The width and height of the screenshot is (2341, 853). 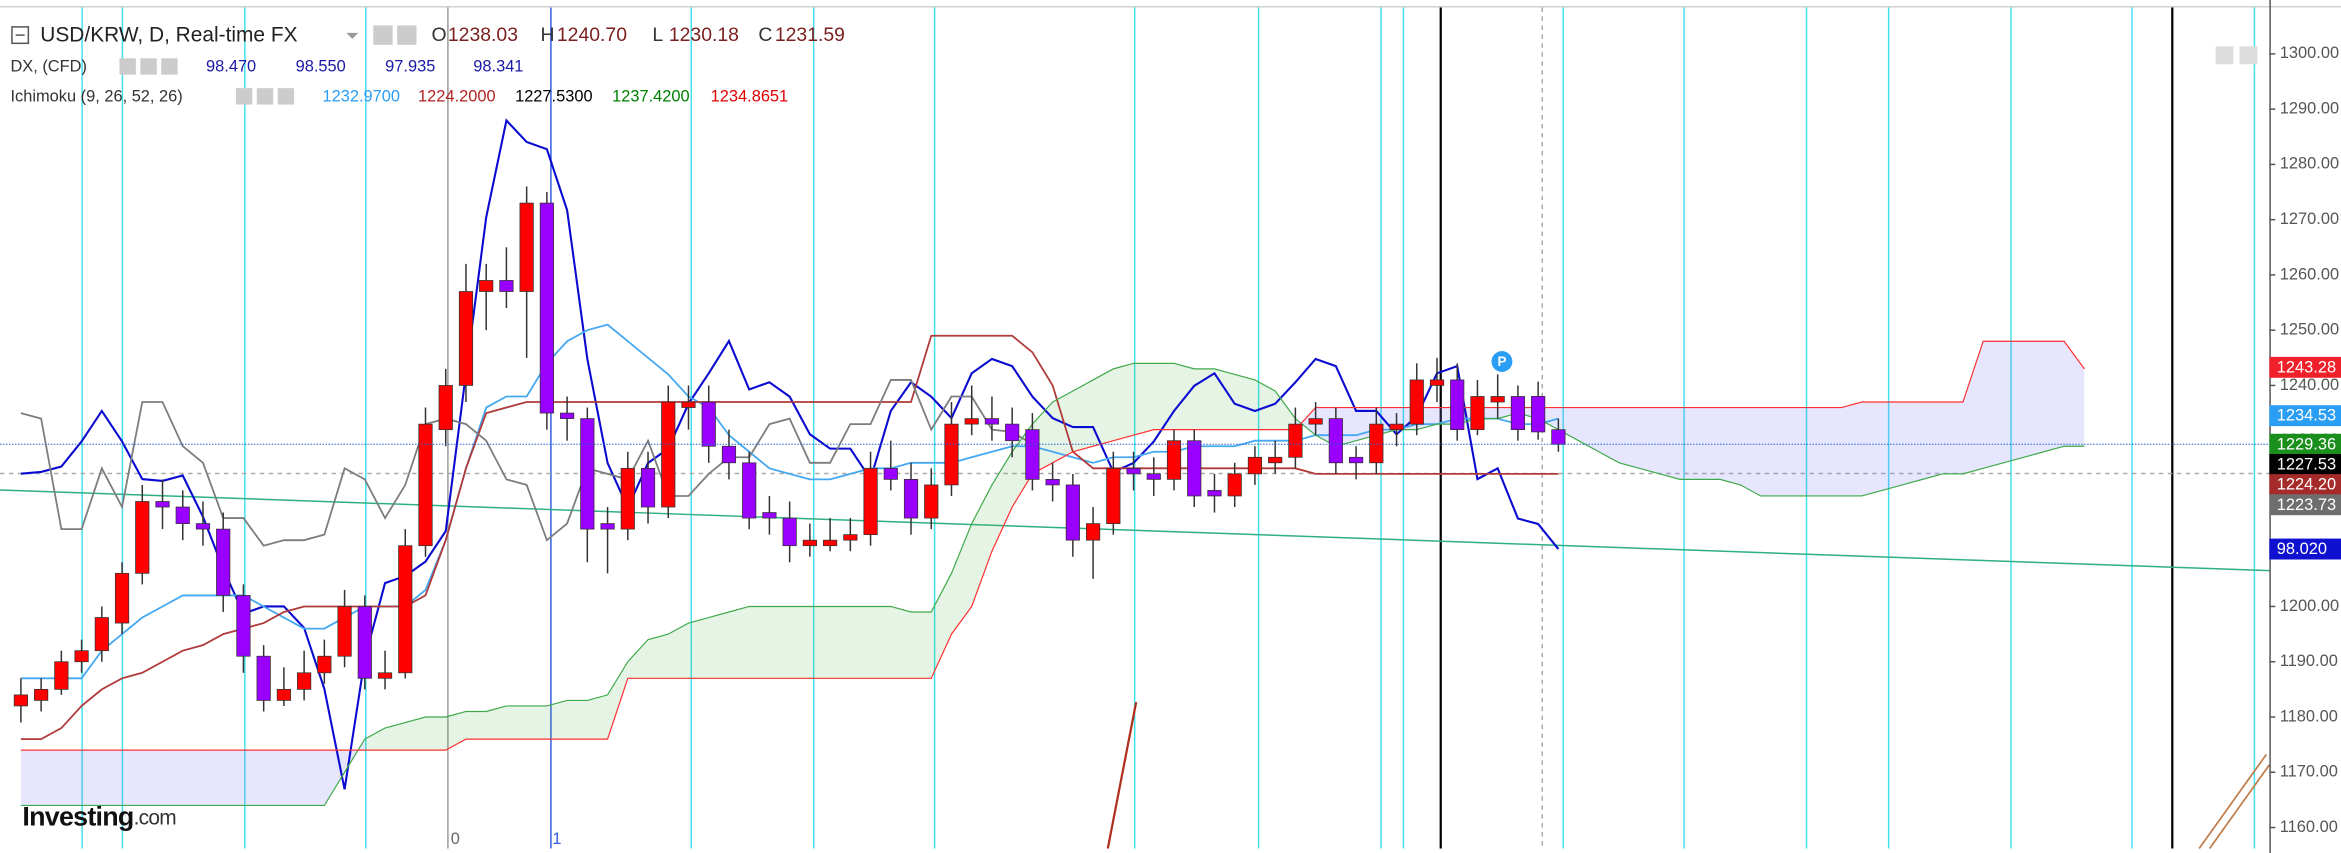 What do you see at coordinates (2309, 330) in the screenshot?
I see `y-tick-label: 1250.00` at bounding box center [2309, 330].